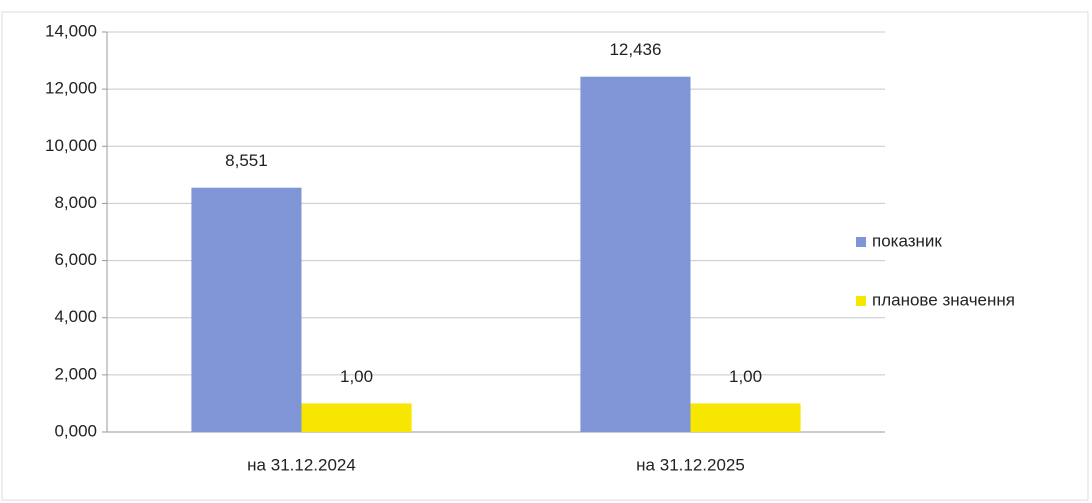 Image resolution: width=1092 pixels, height=503 pixels. What do you see at coordinates (71, 88) in the screenshot?
I see `y-tick-label: 12,000` at bounding box center [71, 88].